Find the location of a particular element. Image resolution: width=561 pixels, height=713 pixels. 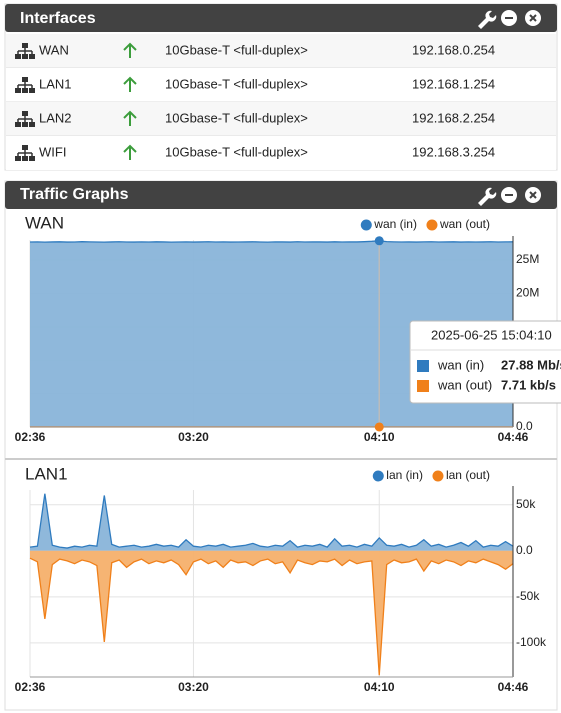

y-tick-label: -50k is located at coordinates (528, 596).